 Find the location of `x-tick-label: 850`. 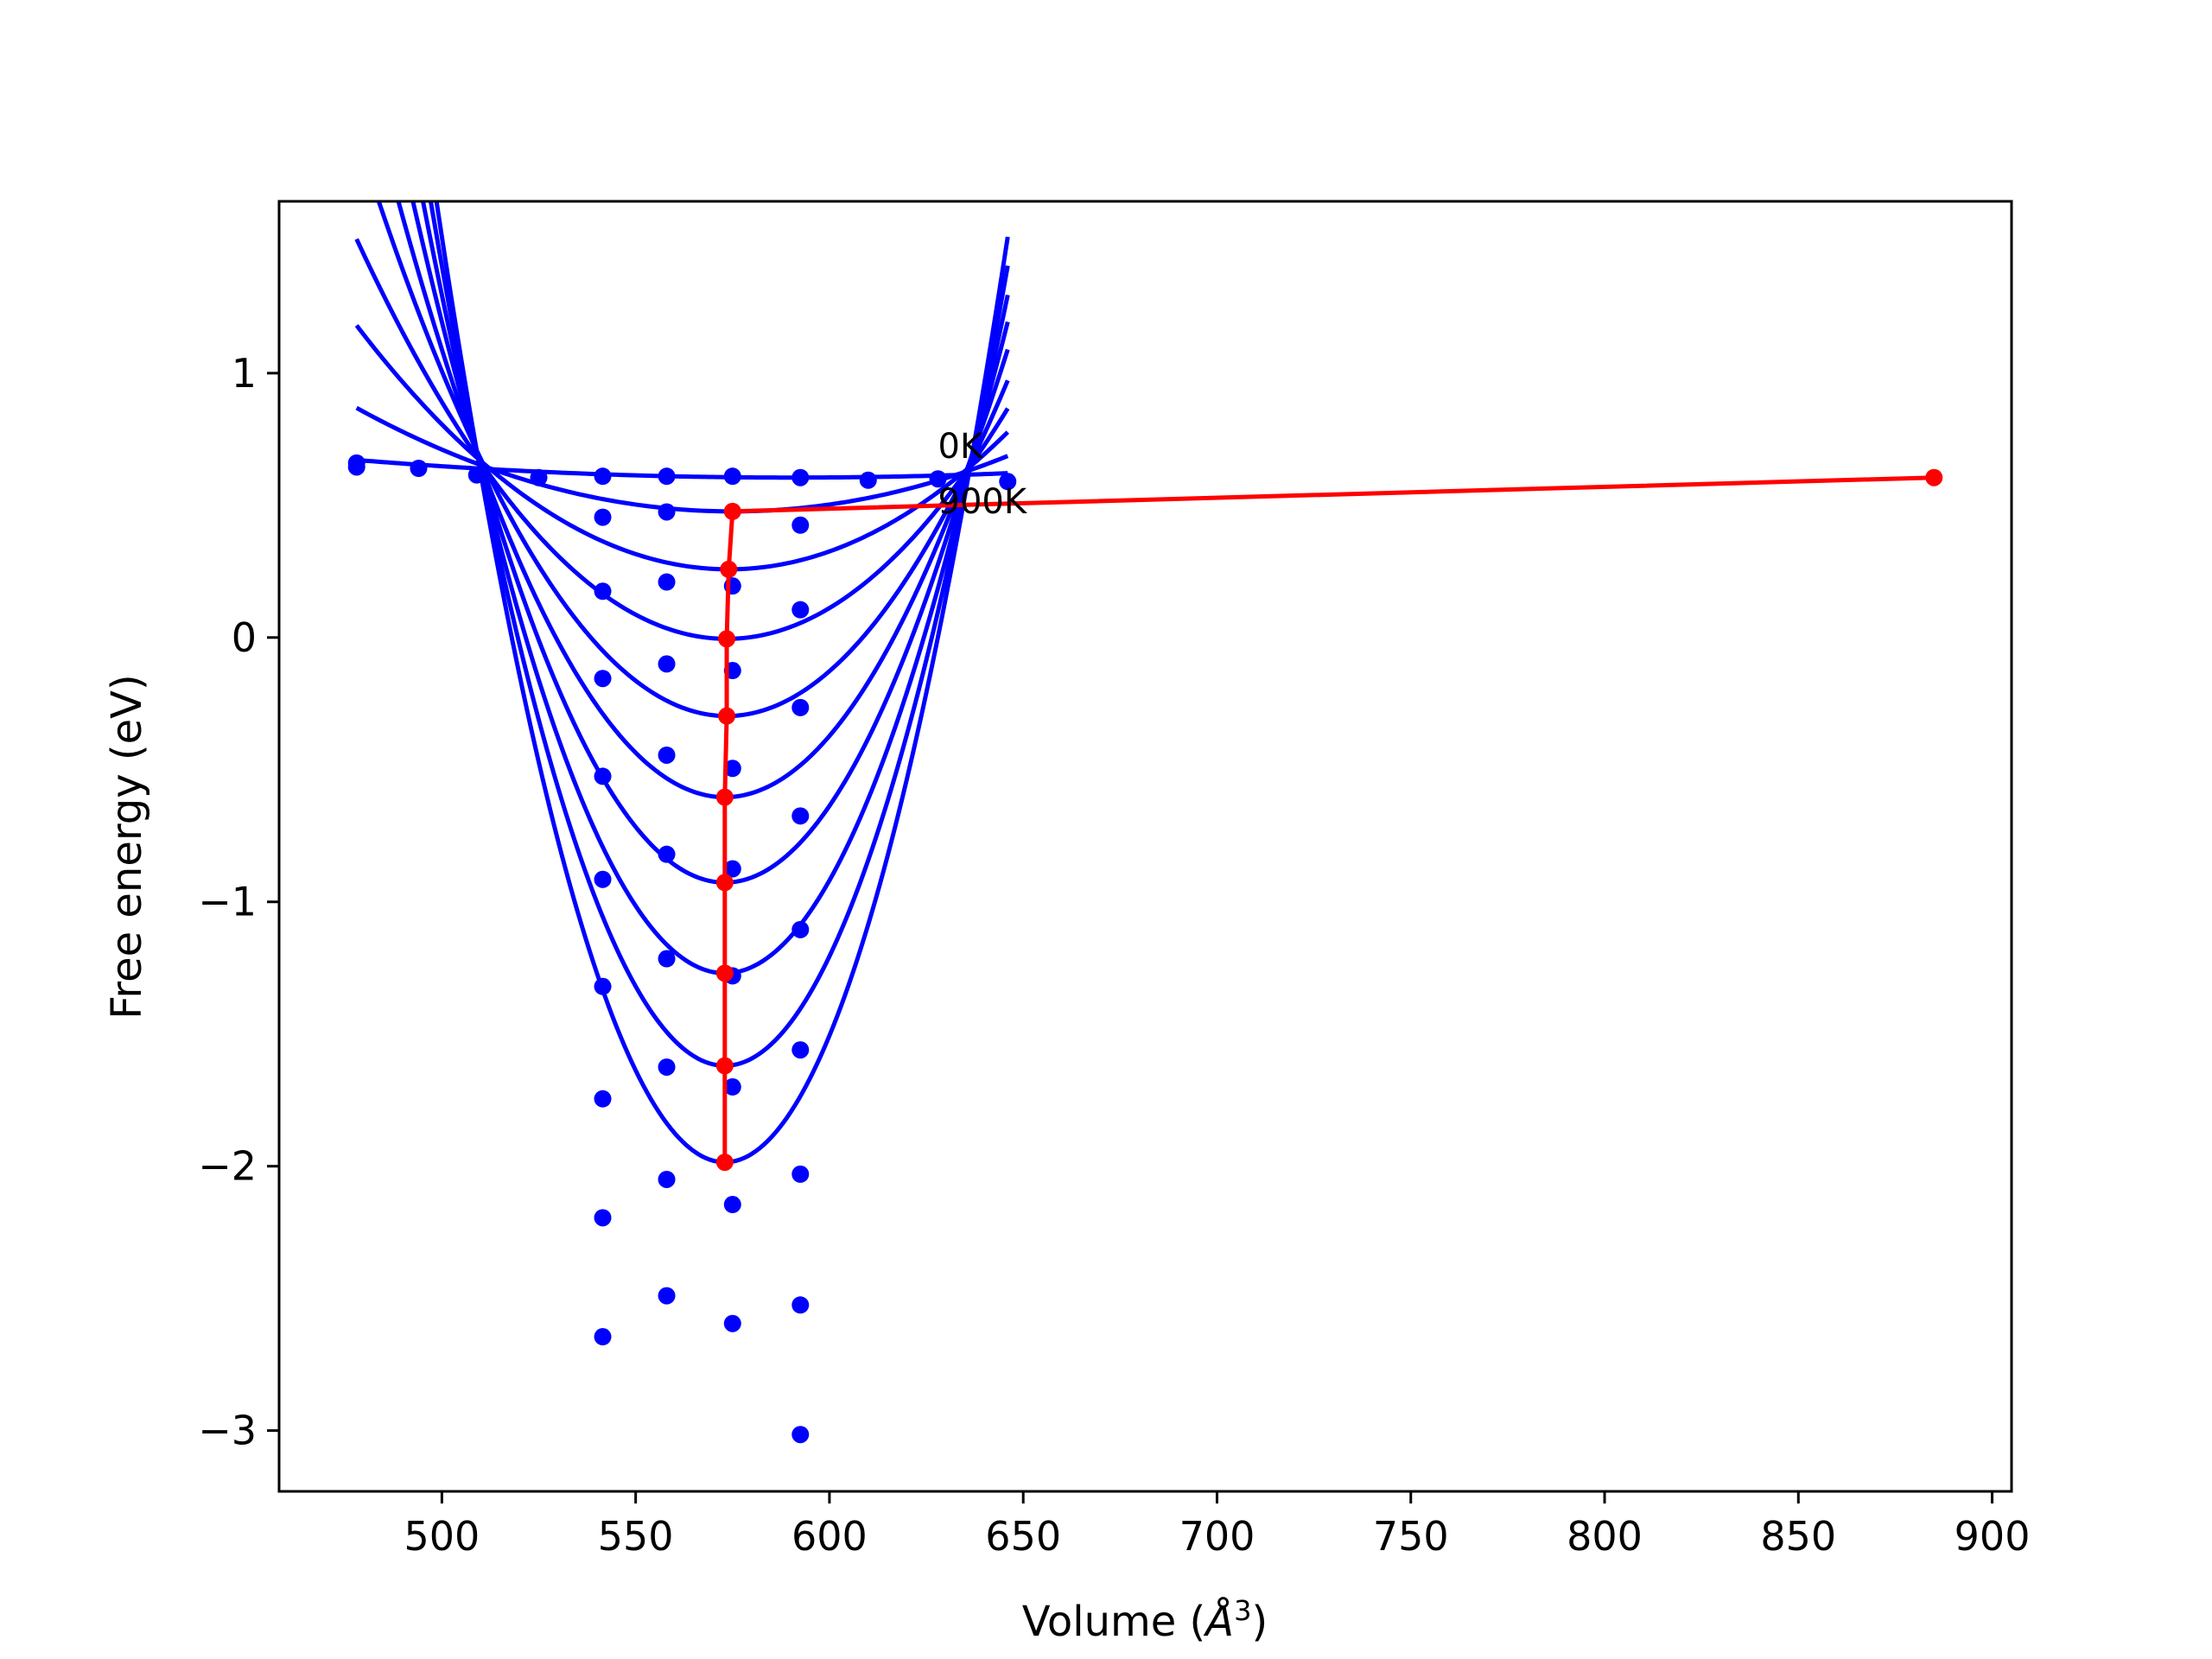

x-tick-label: 850 is located at coordinates (1798, 1536).